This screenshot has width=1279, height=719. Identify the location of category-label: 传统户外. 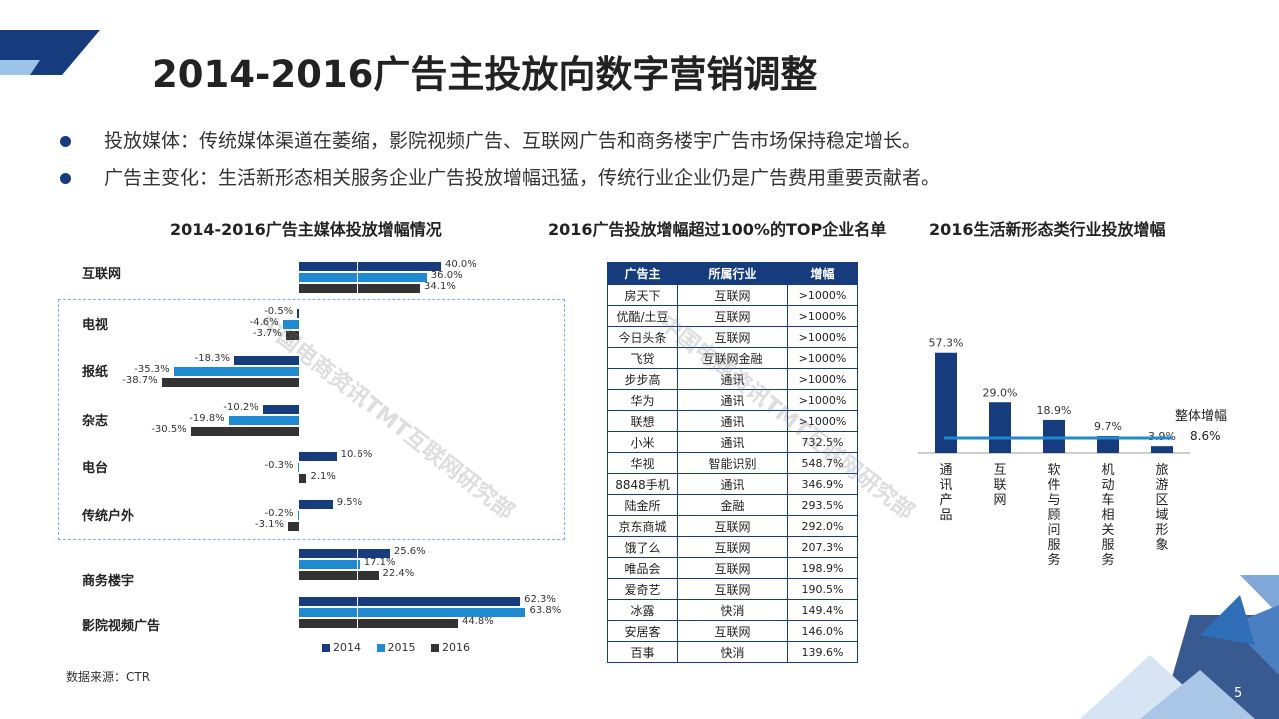
(108, 516).